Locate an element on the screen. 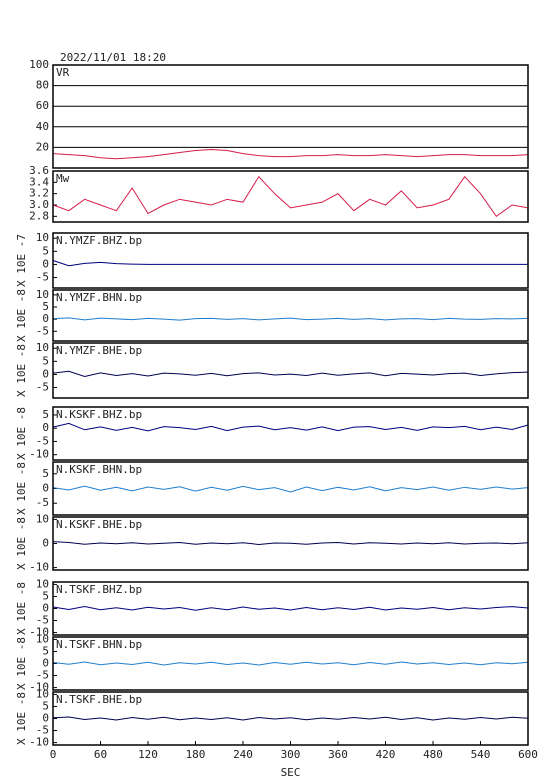  series-label: N.KSKF.BHZ.bp is located at coordinates (99, 414).